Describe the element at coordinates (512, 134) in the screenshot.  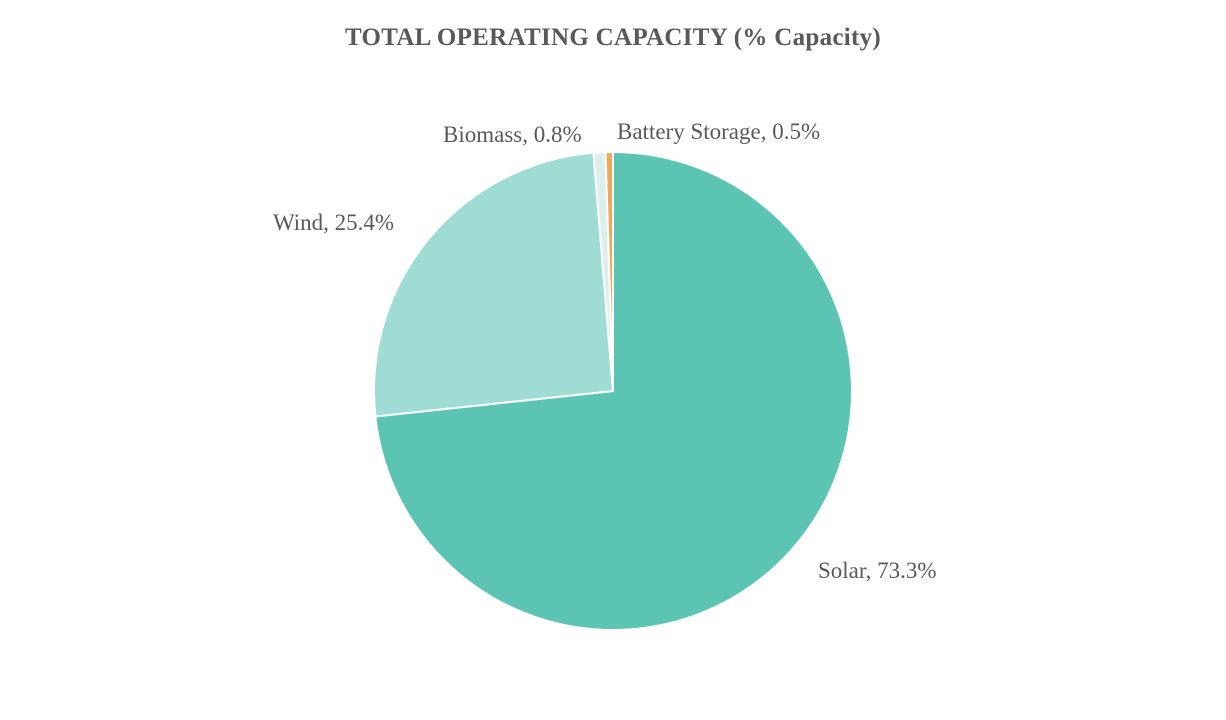
I see `slice-label-biomass: Biomass, 0.8%` at that location.